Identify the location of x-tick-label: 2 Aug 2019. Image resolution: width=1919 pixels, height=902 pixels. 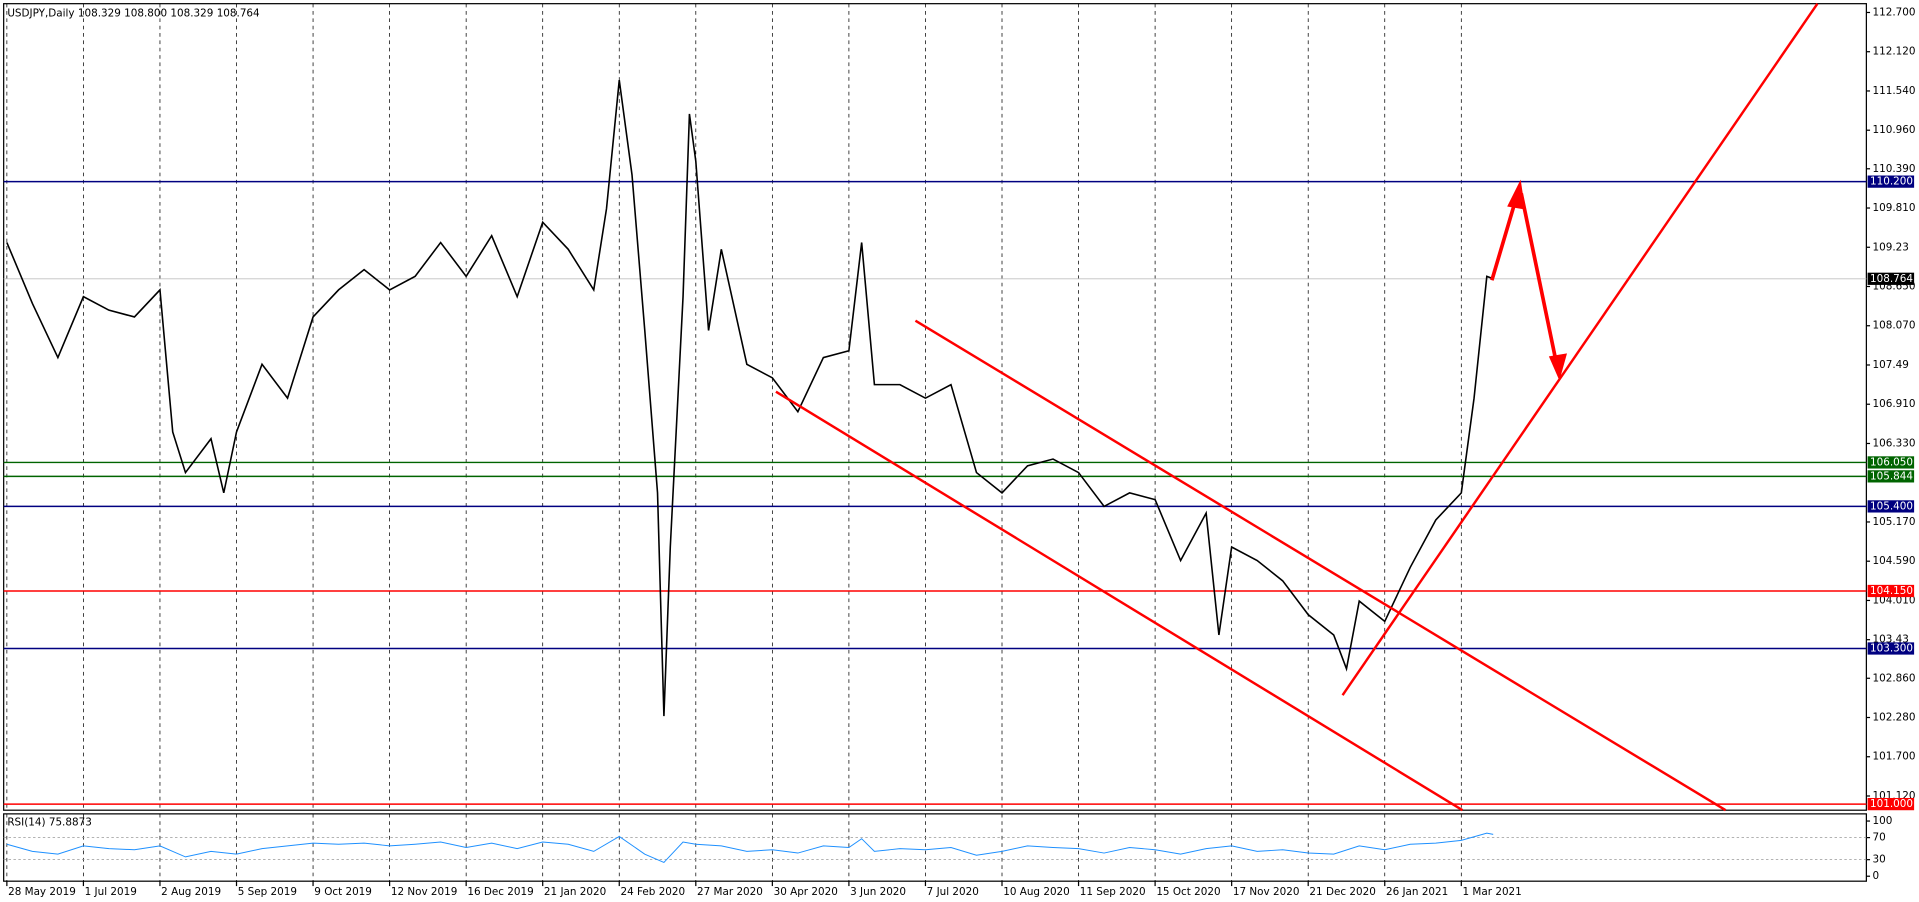
(191, 892).